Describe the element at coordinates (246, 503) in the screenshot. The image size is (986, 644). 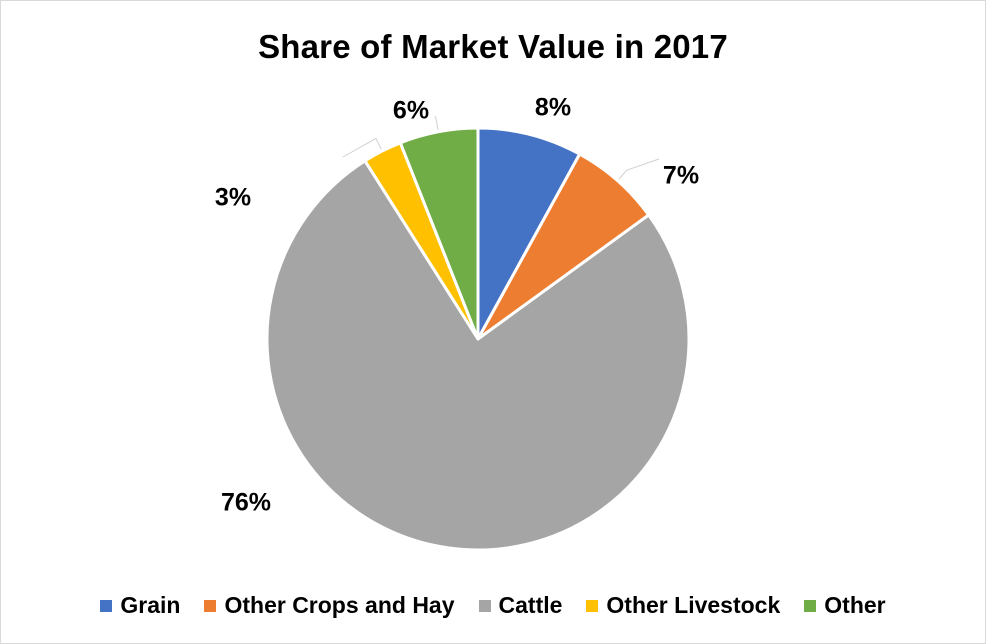
I see `data-label-cattle: 76%` at that location.